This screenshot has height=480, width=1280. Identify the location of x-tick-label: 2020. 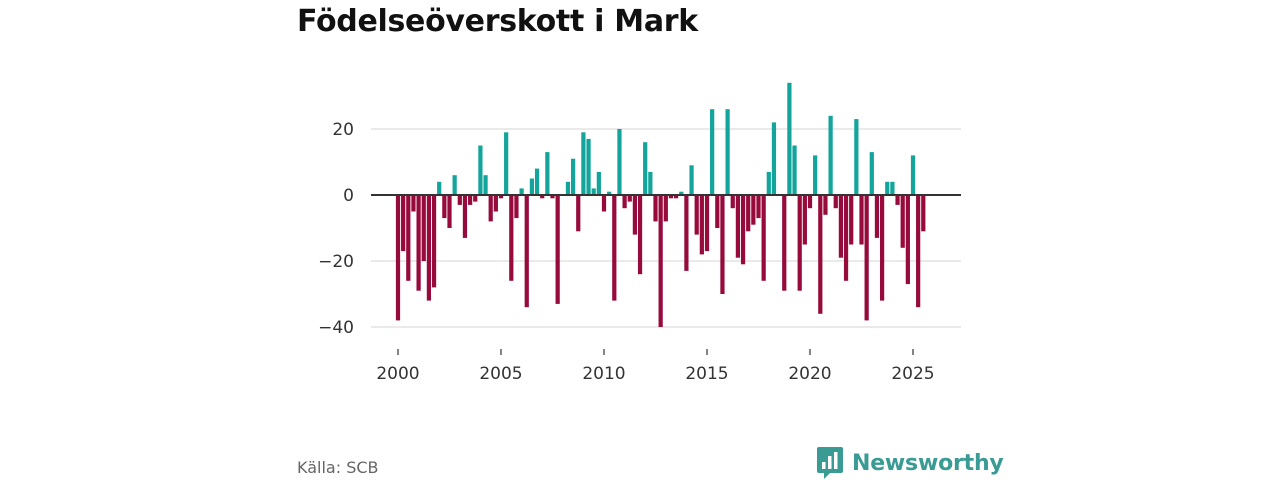
(809, 374).